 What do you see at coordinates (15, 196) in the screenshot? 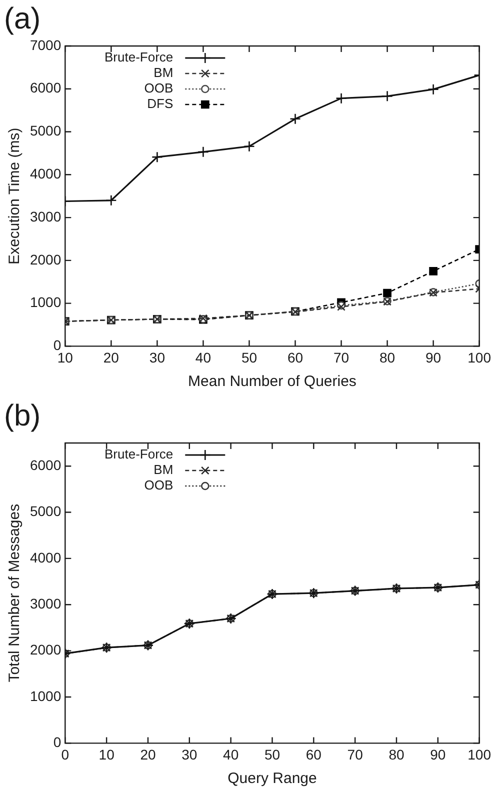
I see `y-axis-title: Execution Time (ms)` at bounding box center [15, 196].